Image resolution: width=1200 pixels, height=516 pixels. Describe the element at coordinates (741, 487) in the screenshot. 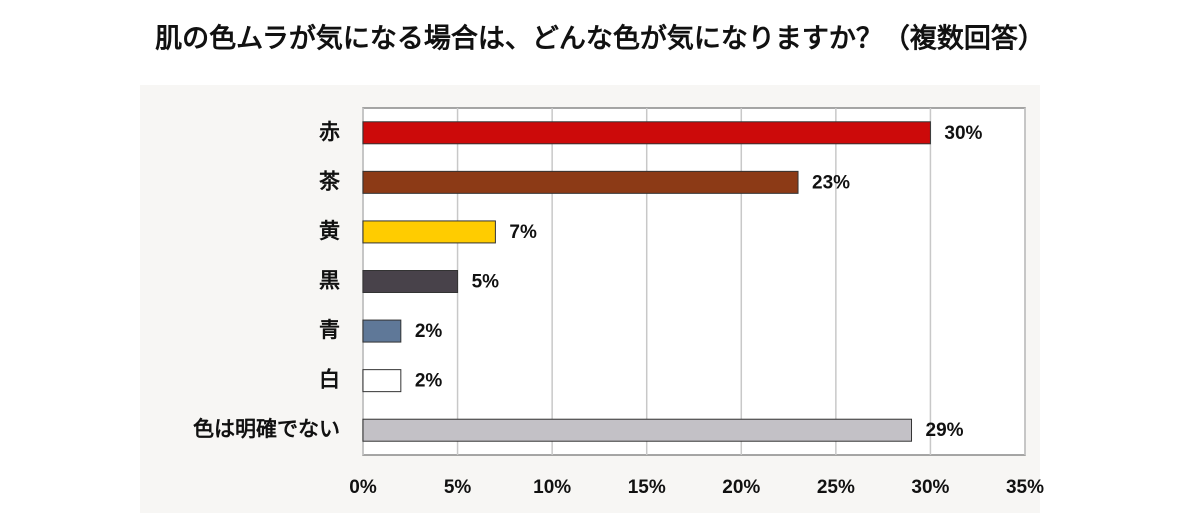

I see `x-tick-label: 20%` at that location.